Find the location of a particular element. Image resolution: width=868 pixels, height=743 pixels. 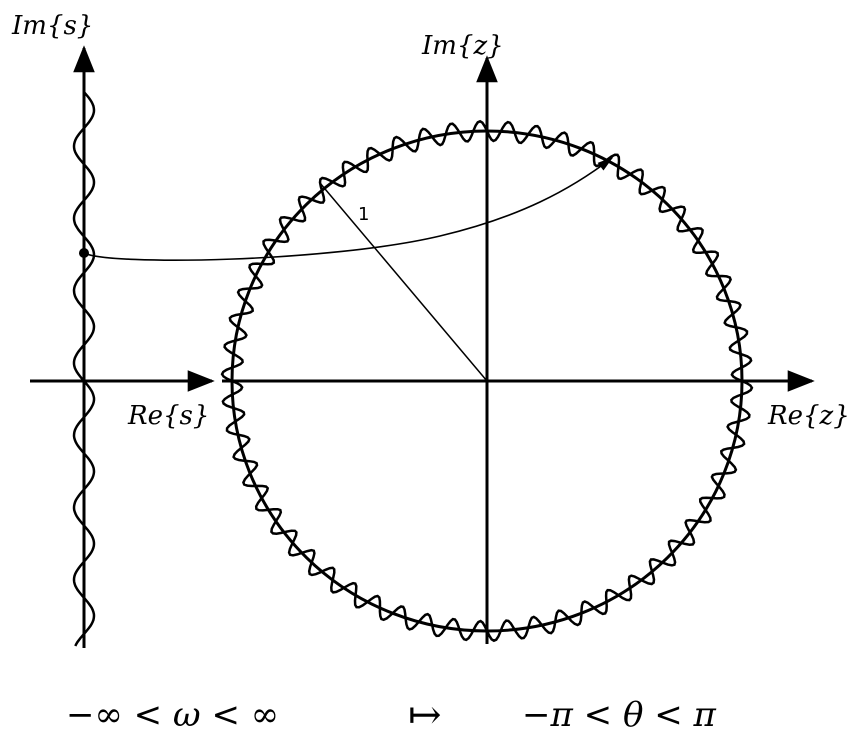

z-imag-axis-label: Im{z} is located at coordinates (462, 46).